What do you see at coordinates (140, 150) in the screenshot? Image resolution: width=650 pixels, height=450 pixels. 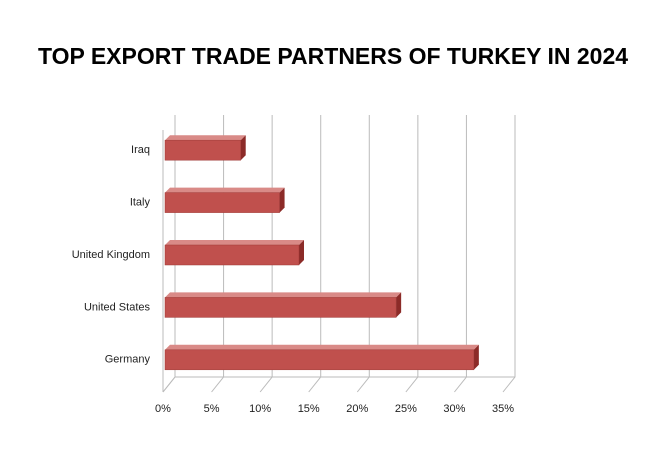 I see `y-tick-label: Iraq` at bounding box center [140, 150].